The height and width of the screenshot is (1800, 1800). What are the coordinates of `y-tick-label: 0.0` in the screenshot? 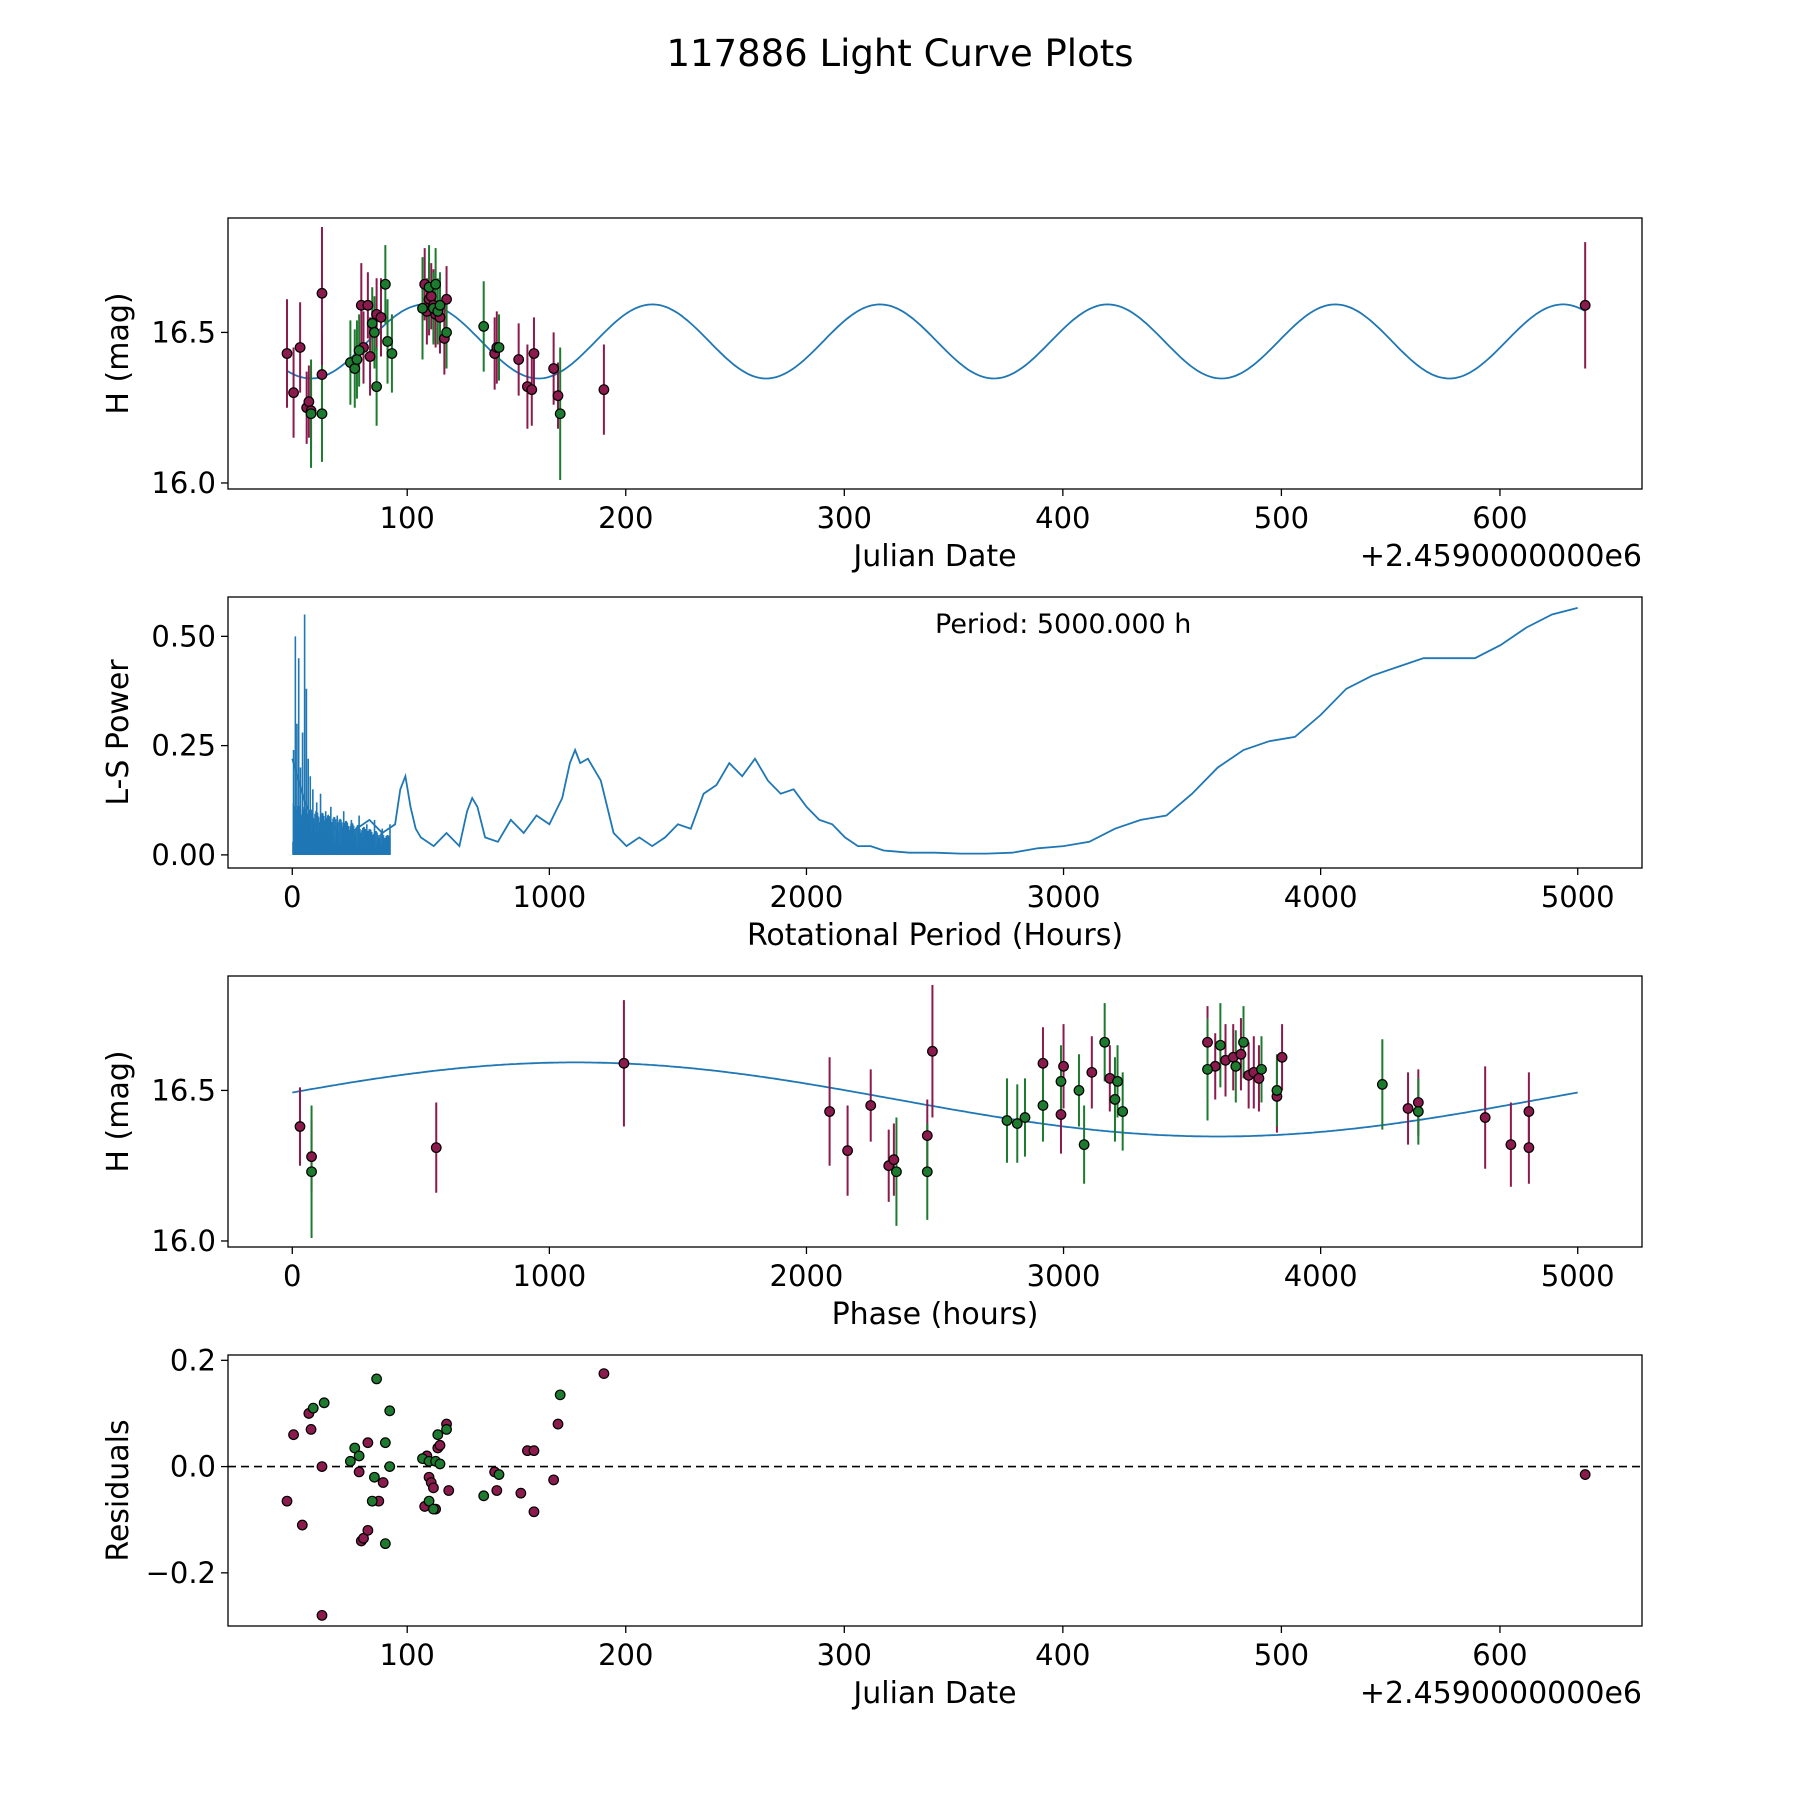 It's located at (193, 1467).